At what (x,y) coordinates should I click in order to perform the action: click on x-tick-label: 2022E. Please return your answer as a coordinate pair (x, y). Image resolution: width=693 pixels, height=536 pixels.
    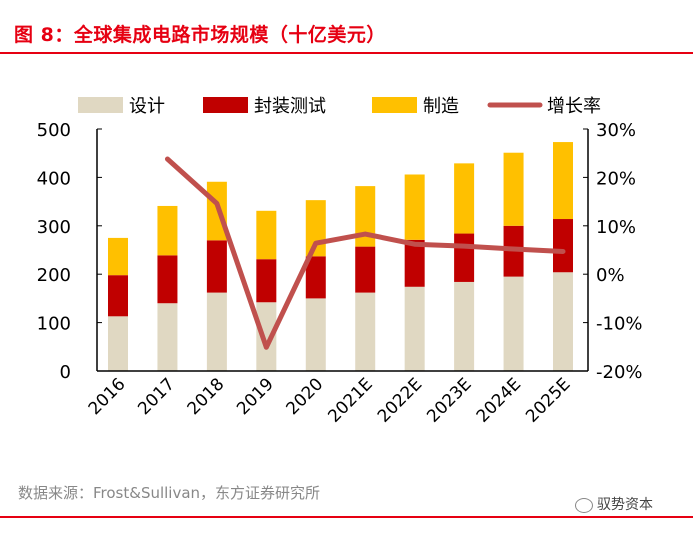
    Looking at the image, I should click on (400, 400).